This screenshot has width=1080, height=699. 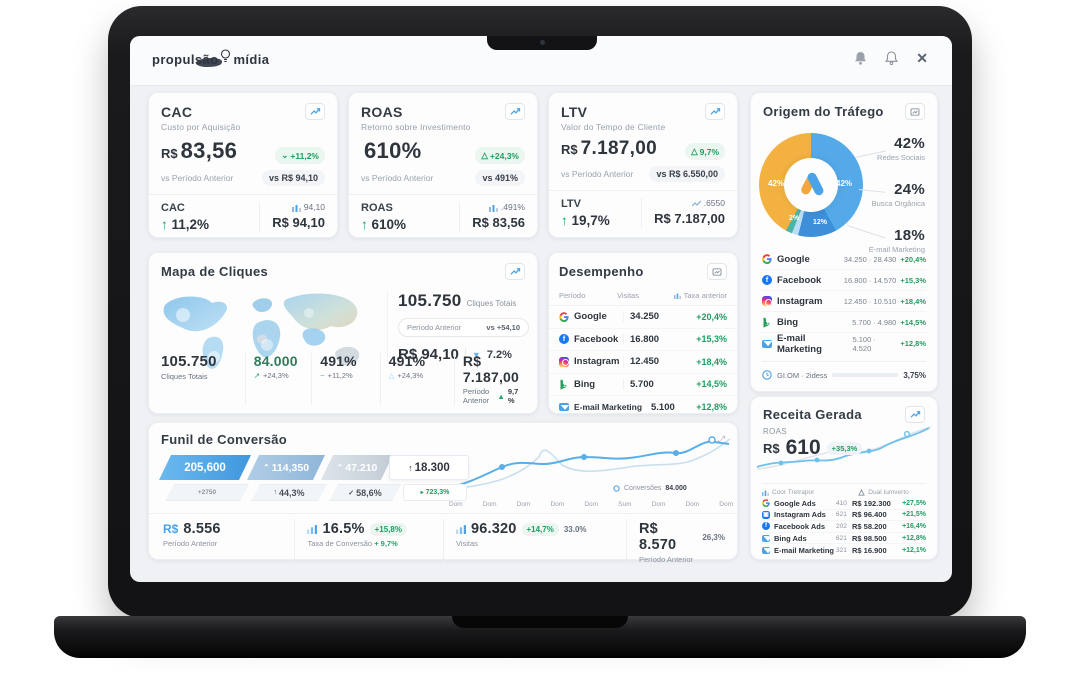 I want to click on funnel-stage-3: ⌃ 47.210, so click(x=357, y=467).